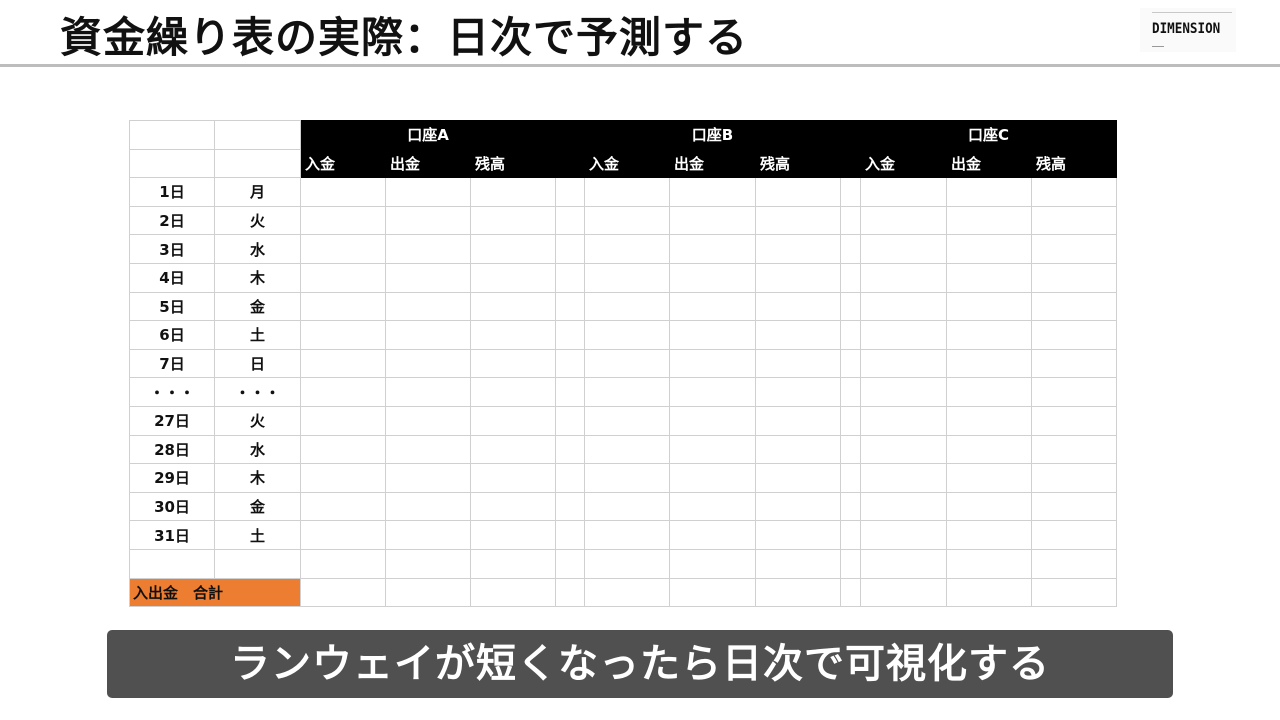 This screenshot has height=720, width=1280. I want to click on c-balance-header: 残高, so click(1074, 163).